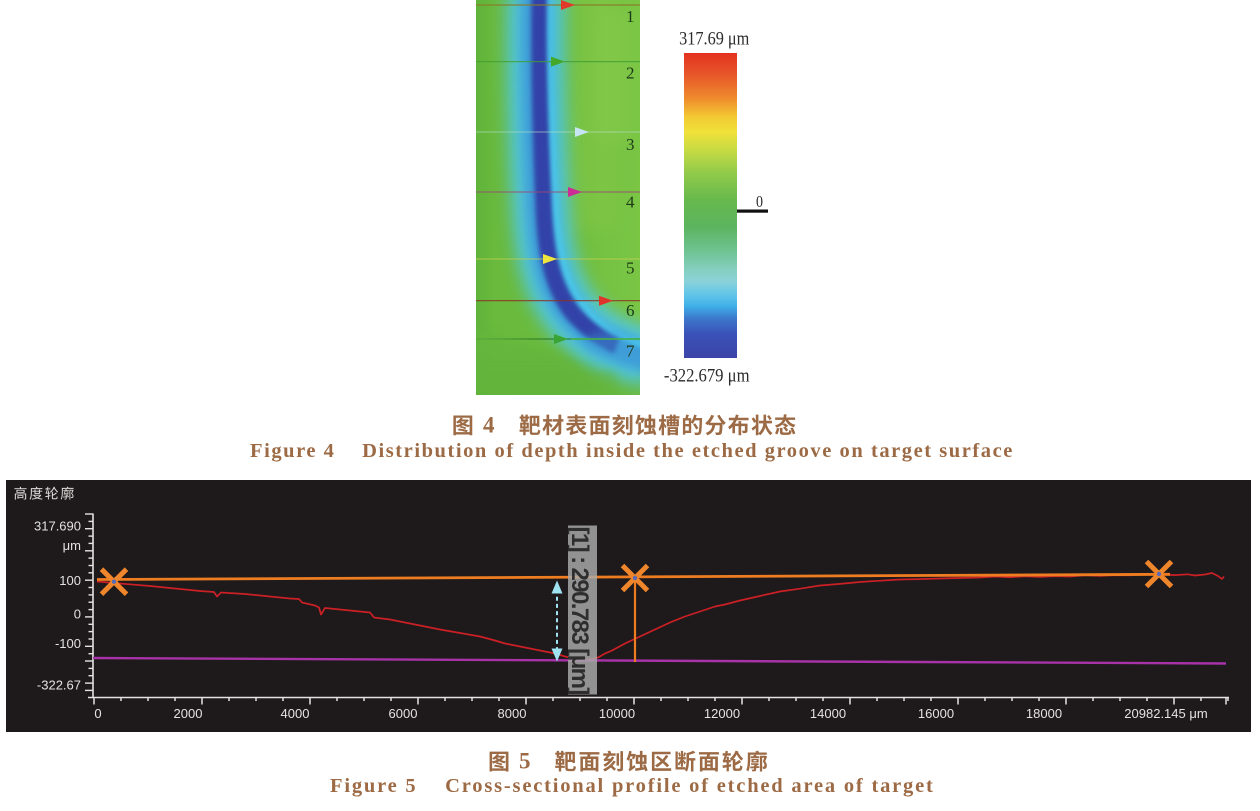  I want to click on svg-text: 8000, so click(512, 713).